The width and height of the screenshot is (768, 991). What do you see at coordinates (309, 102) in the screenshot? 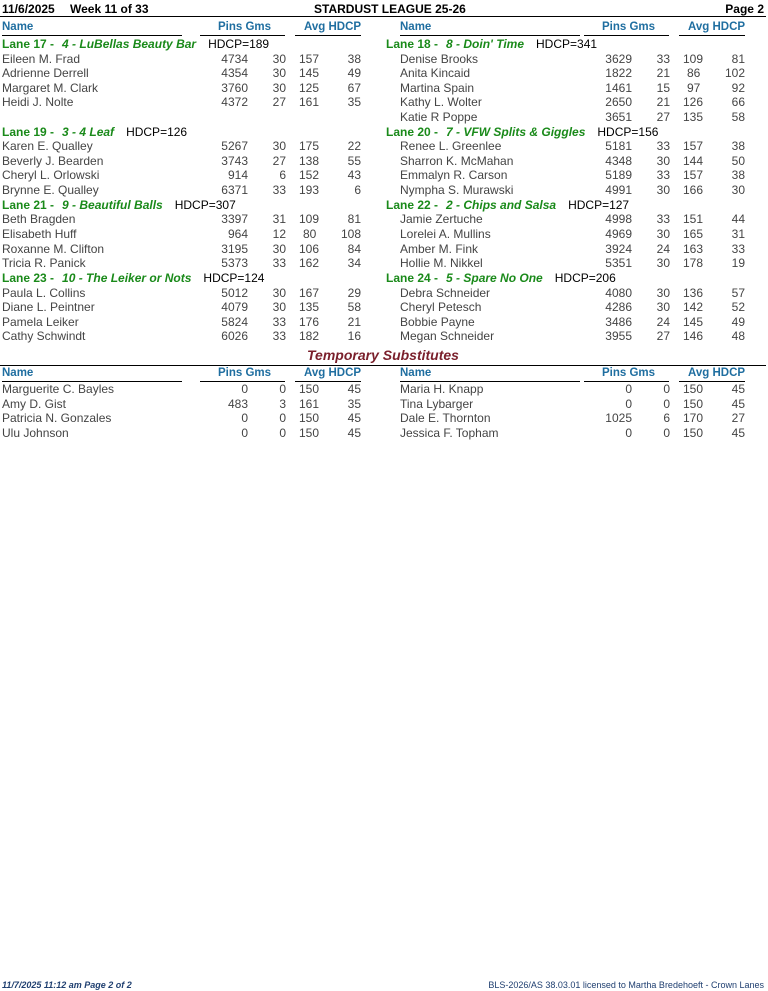
I see `bowler-average: 161` at bounding box center [309, 102].